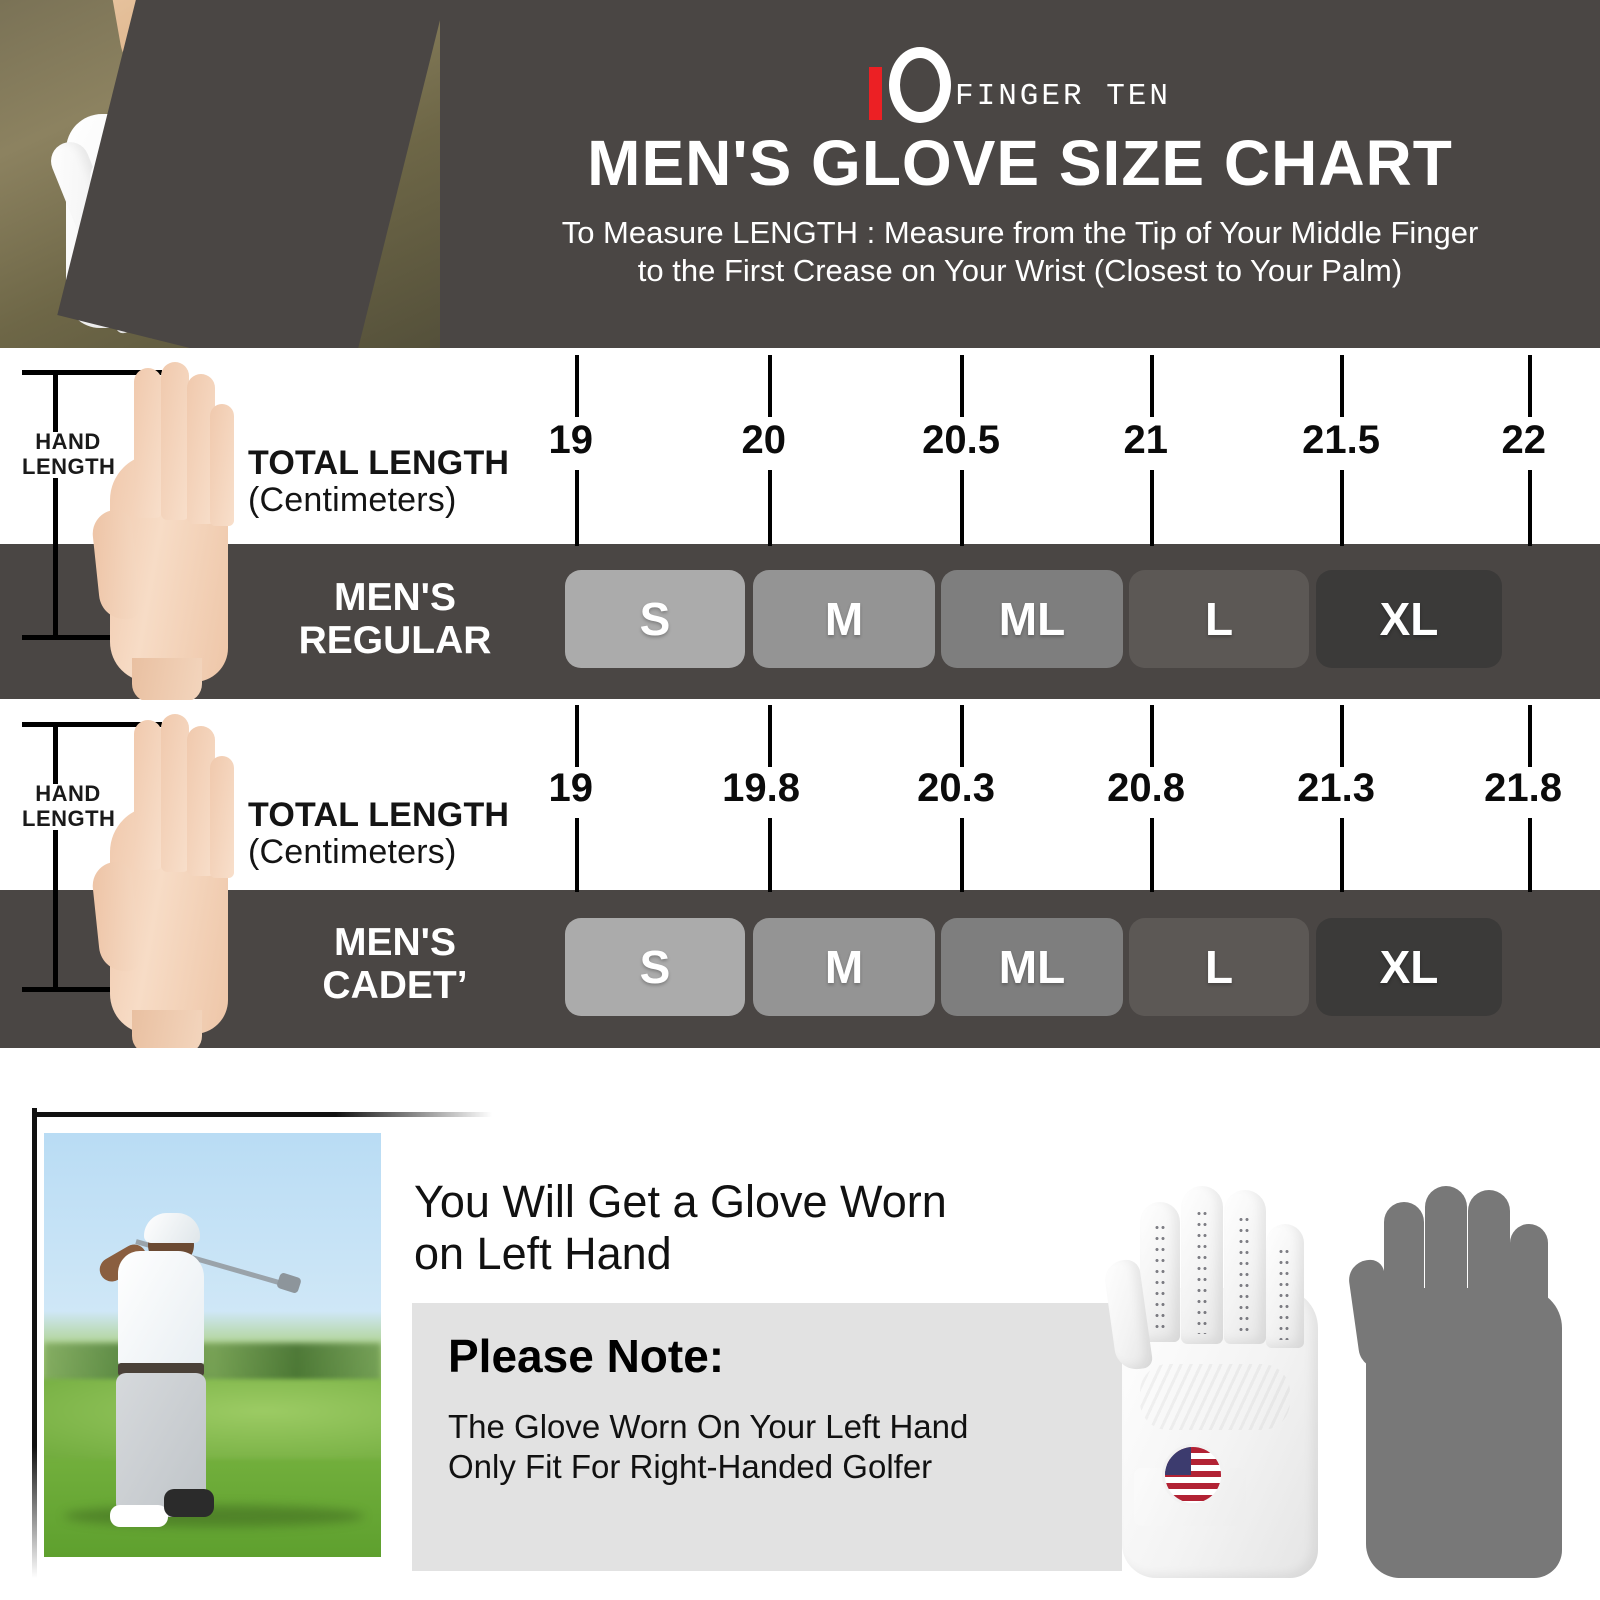 The width and height of the screenshot is (1600, 1600). Describe the element at coordinates (1463, 1374) in the screenshot. I see `grey-glove-silhouette` at that location.